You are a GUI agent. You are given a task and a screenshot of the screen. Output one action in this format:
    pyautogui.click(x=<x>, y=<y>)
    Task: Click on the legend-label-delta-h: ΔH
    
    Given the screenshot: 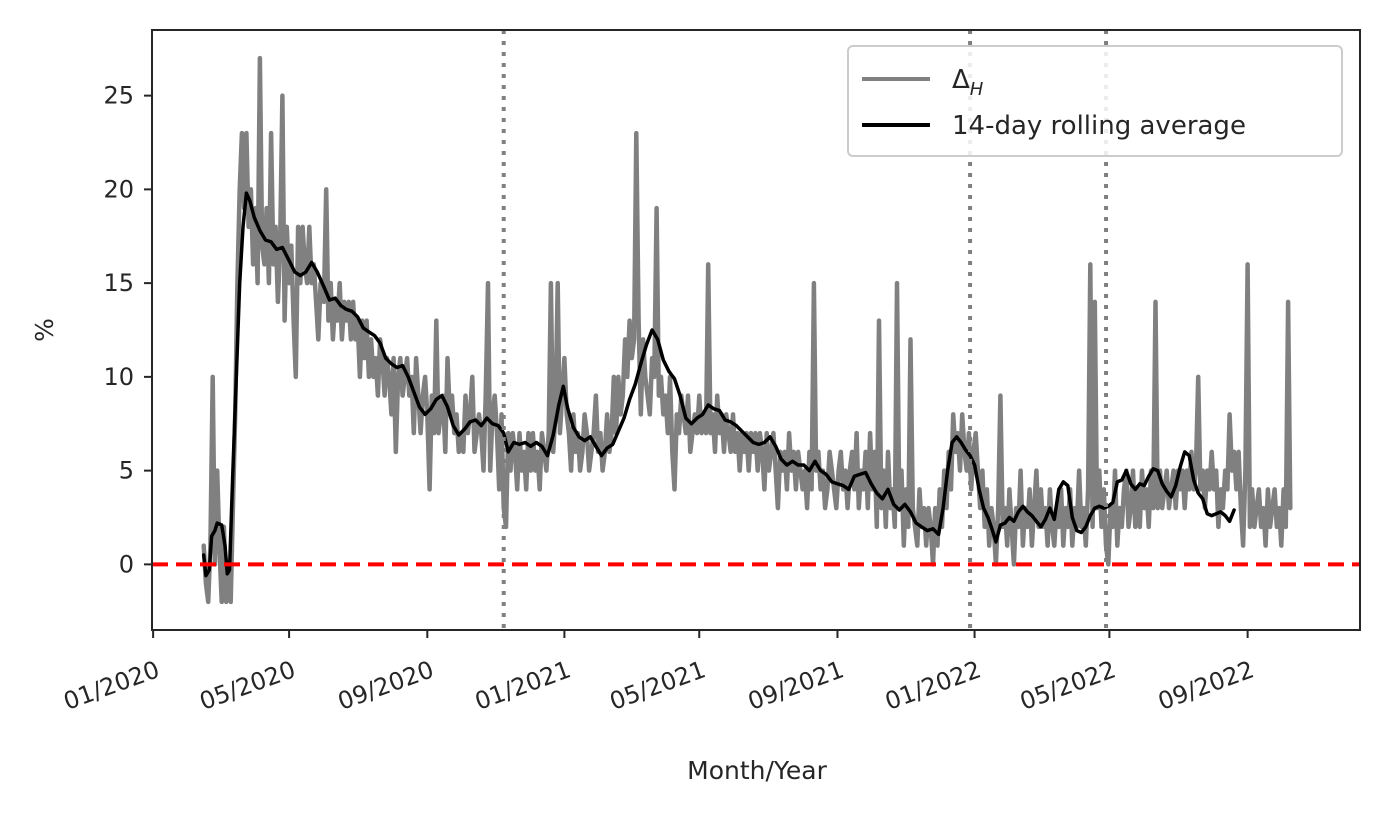 What is the action you would take?
    pyautogui.click(x=968, y=82)
    